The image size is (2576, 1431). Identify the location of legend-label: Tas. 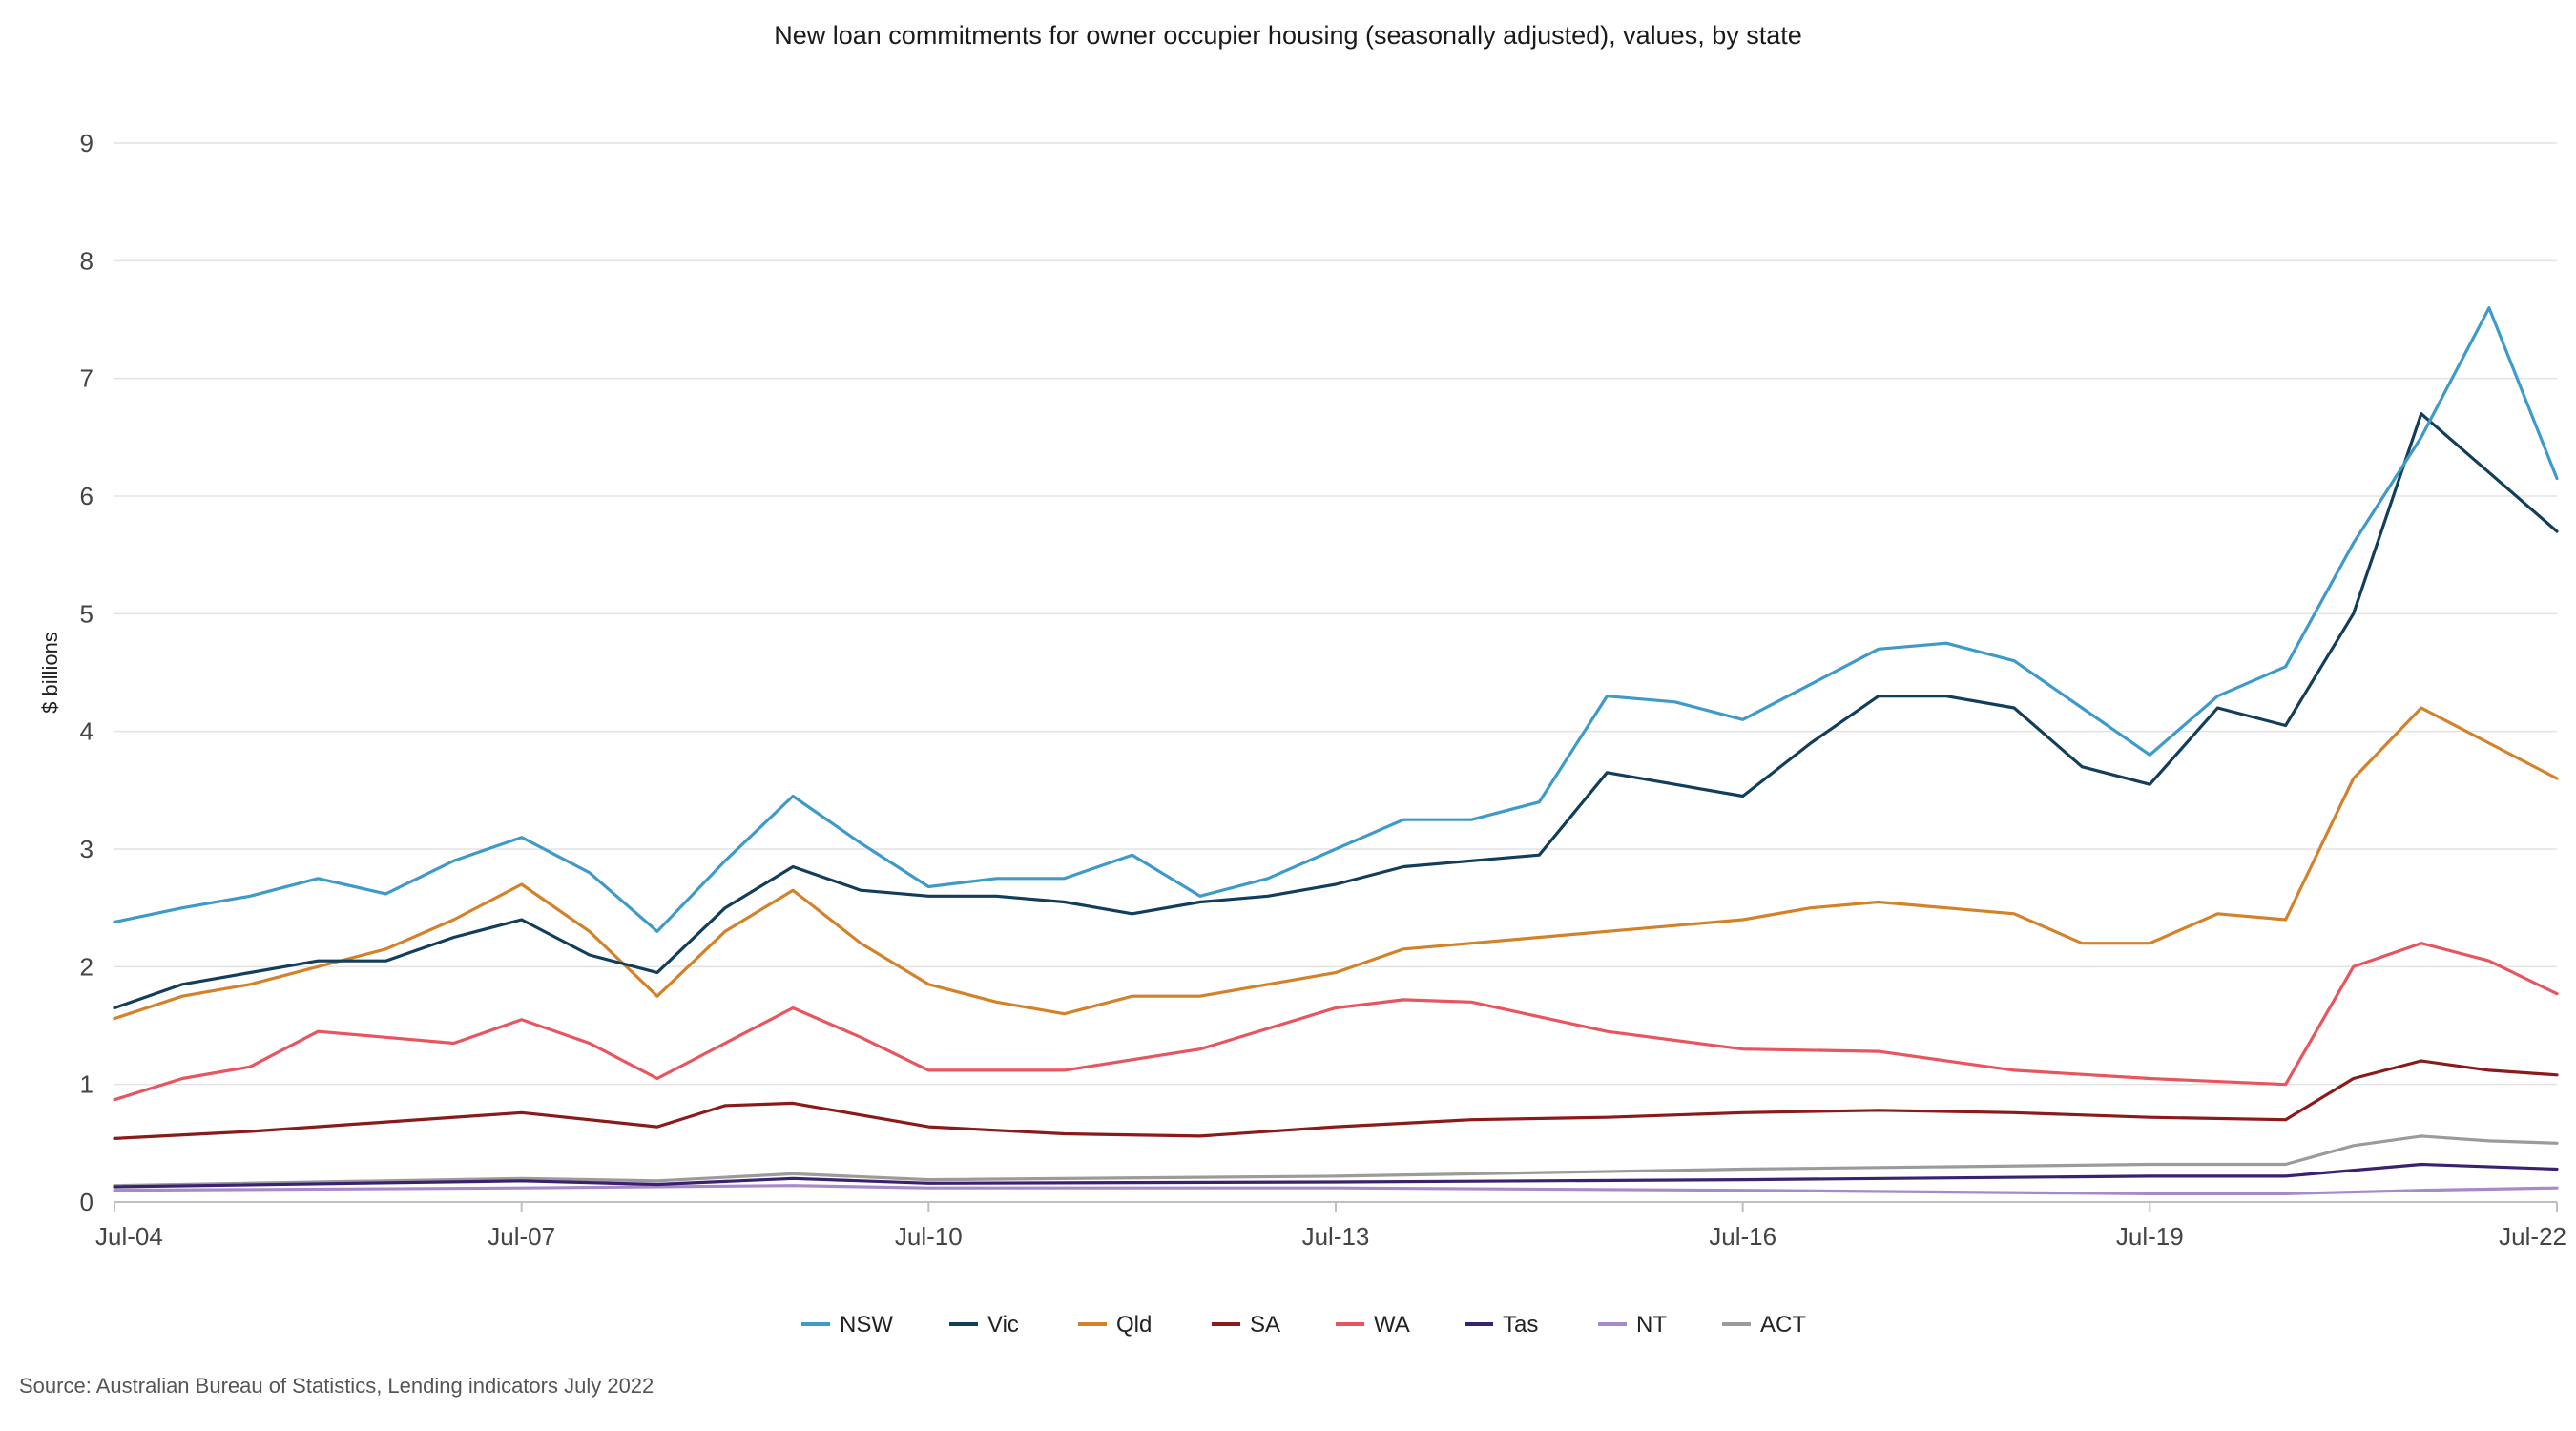
(1520, 1325).